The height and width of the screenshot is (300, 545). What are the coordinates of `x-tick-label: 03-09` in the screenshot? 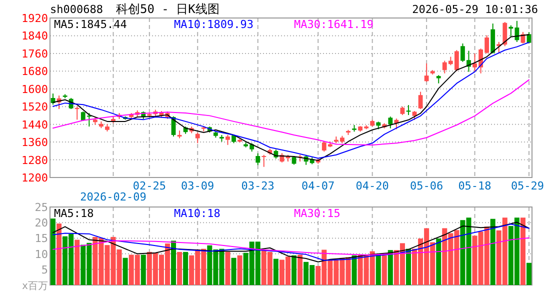 It's located at (197, 186).